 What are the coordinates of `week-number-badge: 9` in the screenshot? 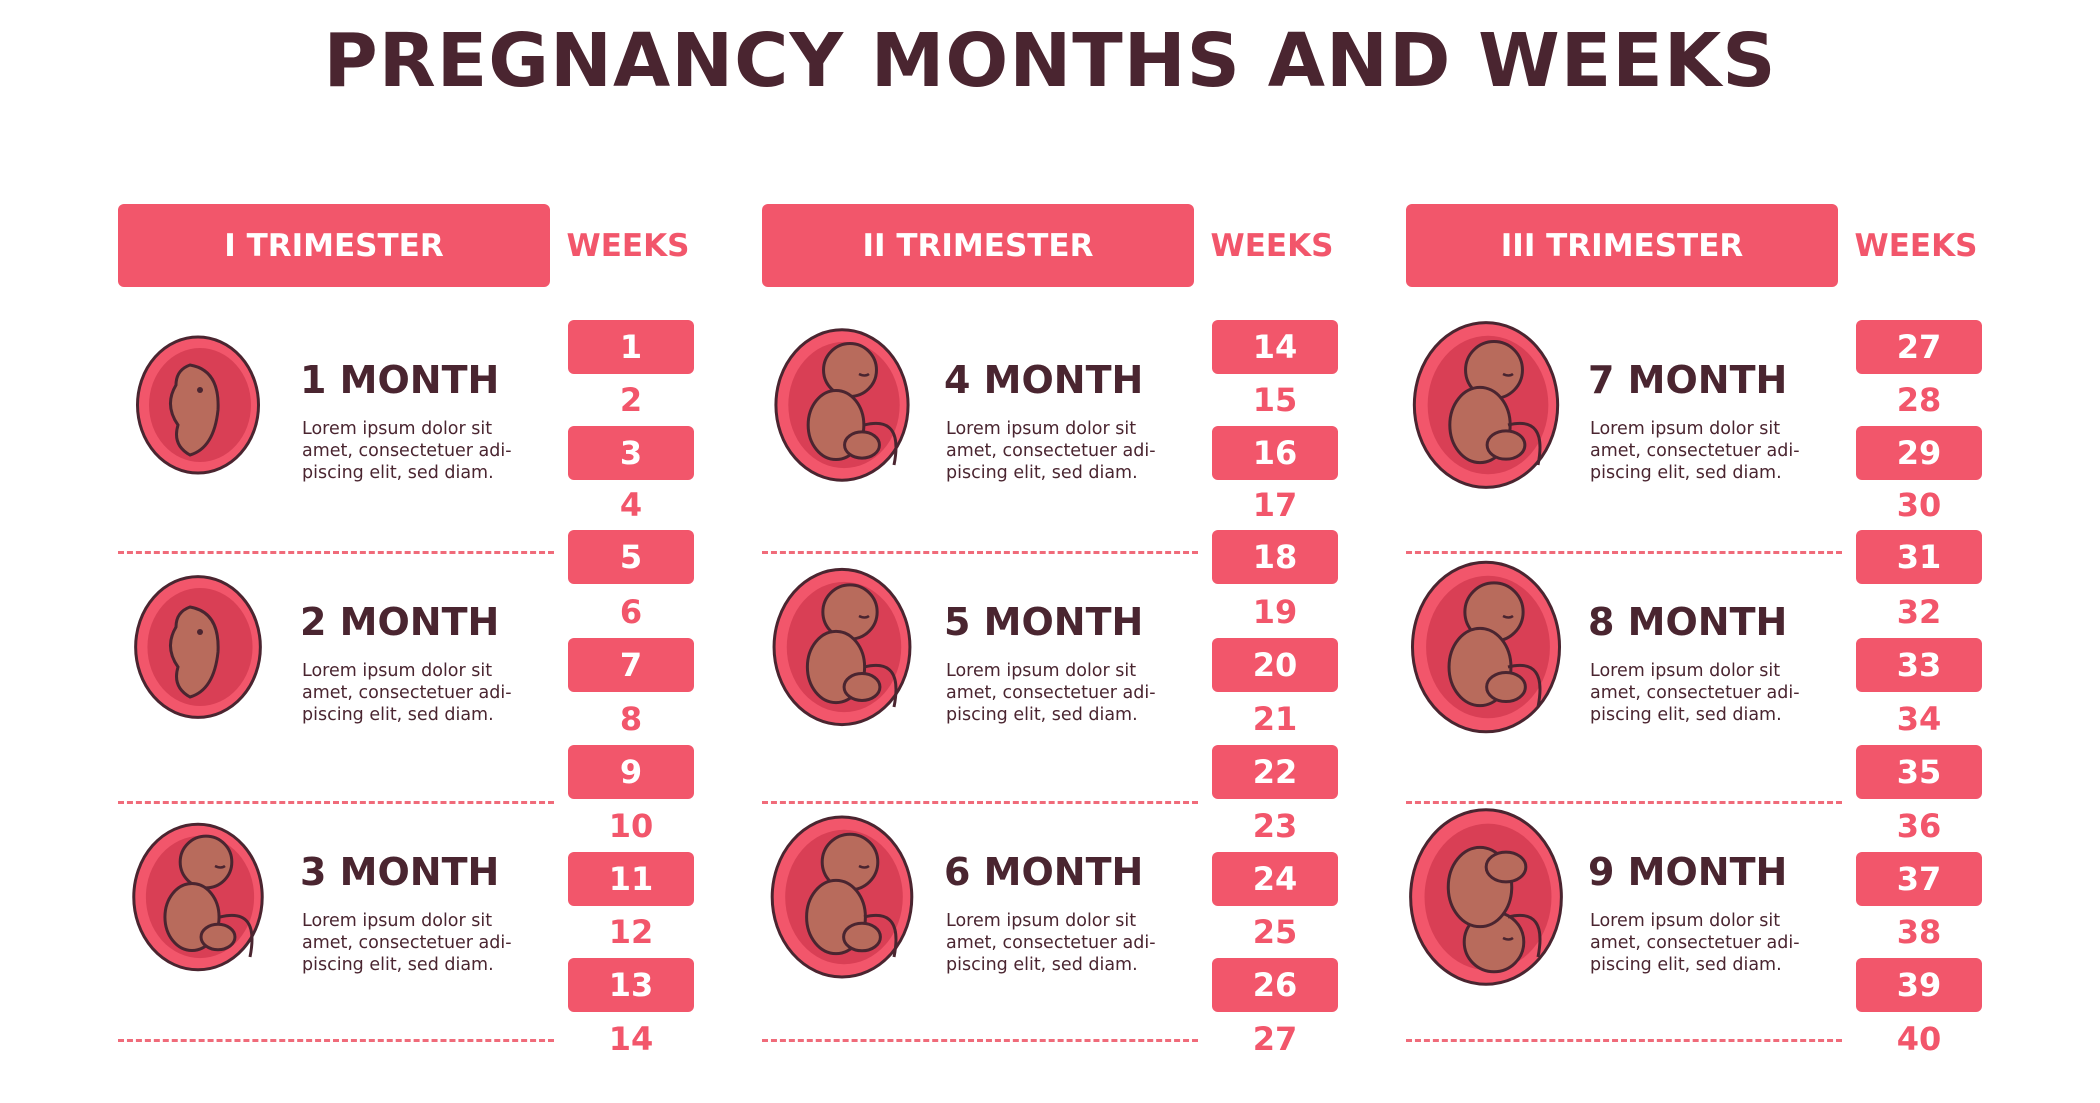 It's located at (631, 772).